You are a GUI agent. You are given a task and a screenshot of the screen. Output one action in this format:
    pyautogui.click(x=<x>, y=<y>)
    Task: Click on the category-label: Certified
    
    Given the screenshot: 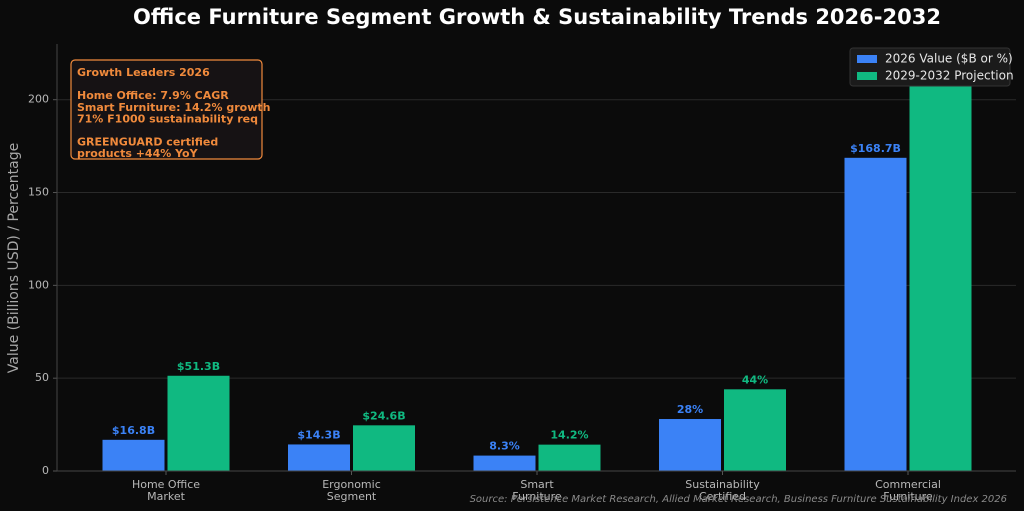 What is the action you would take?
    pyautogui.click(x=722, y=496)
    